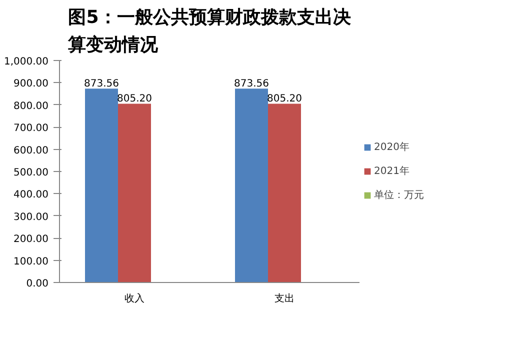 The image size is (510, 348). Describe the element at coordinates (134, 298) in the screenshot. I see `x-tick-label: 收入` at that location.